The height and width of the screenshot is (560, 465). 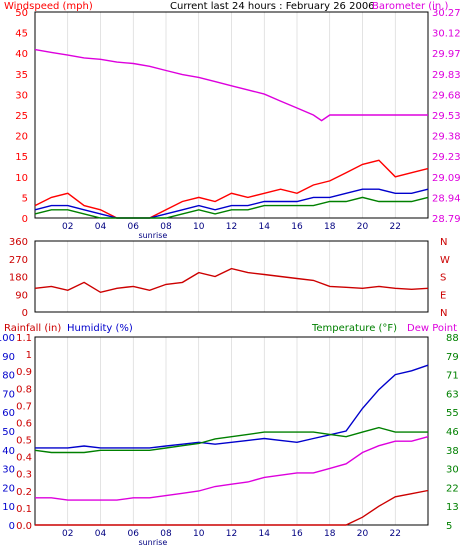 I want to click on wind_low-series-line, so click(x=231, y=207).